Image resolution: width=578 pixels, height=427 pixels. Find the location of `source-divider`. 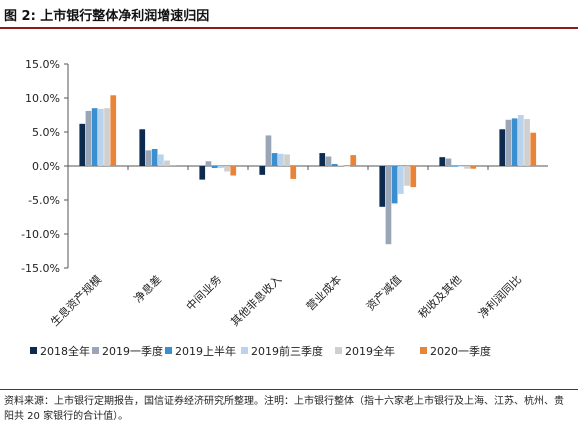

source-divider is located at coordinates (289, 389).